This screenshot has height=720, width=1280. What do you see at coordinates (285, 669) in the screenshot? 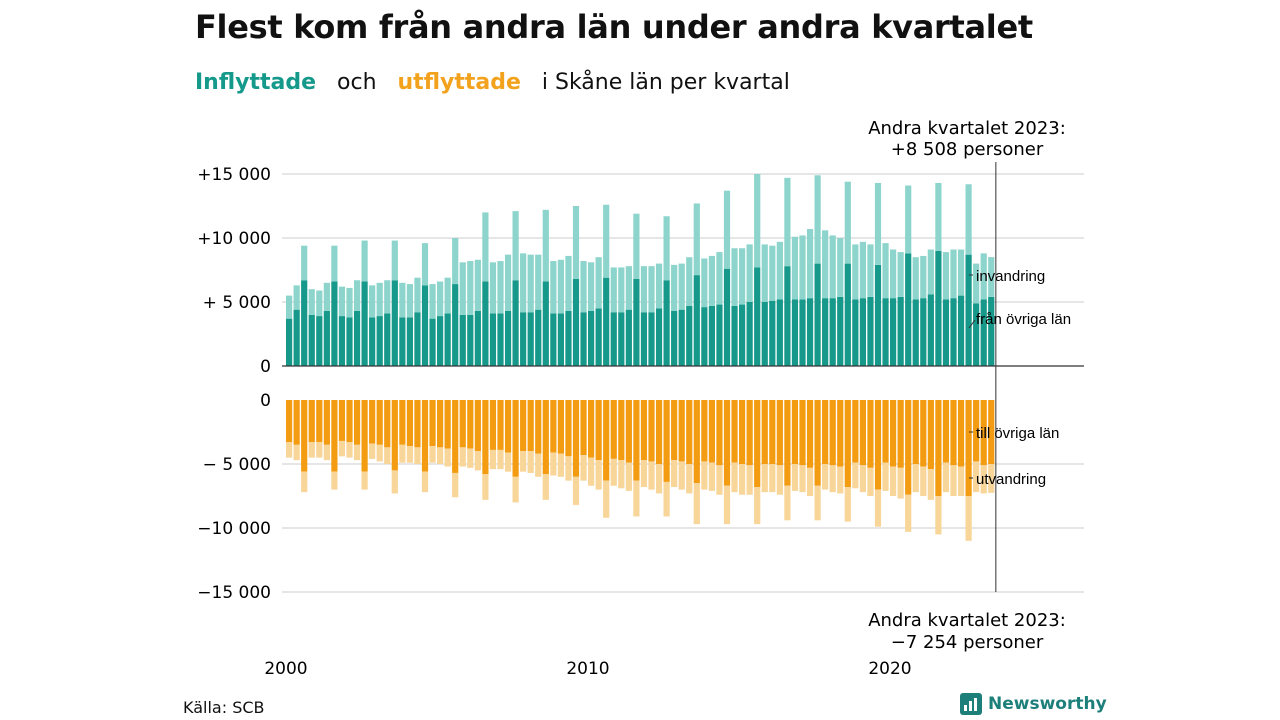
I see `x-tick-label: 2000` at bounding box center [285, 669].